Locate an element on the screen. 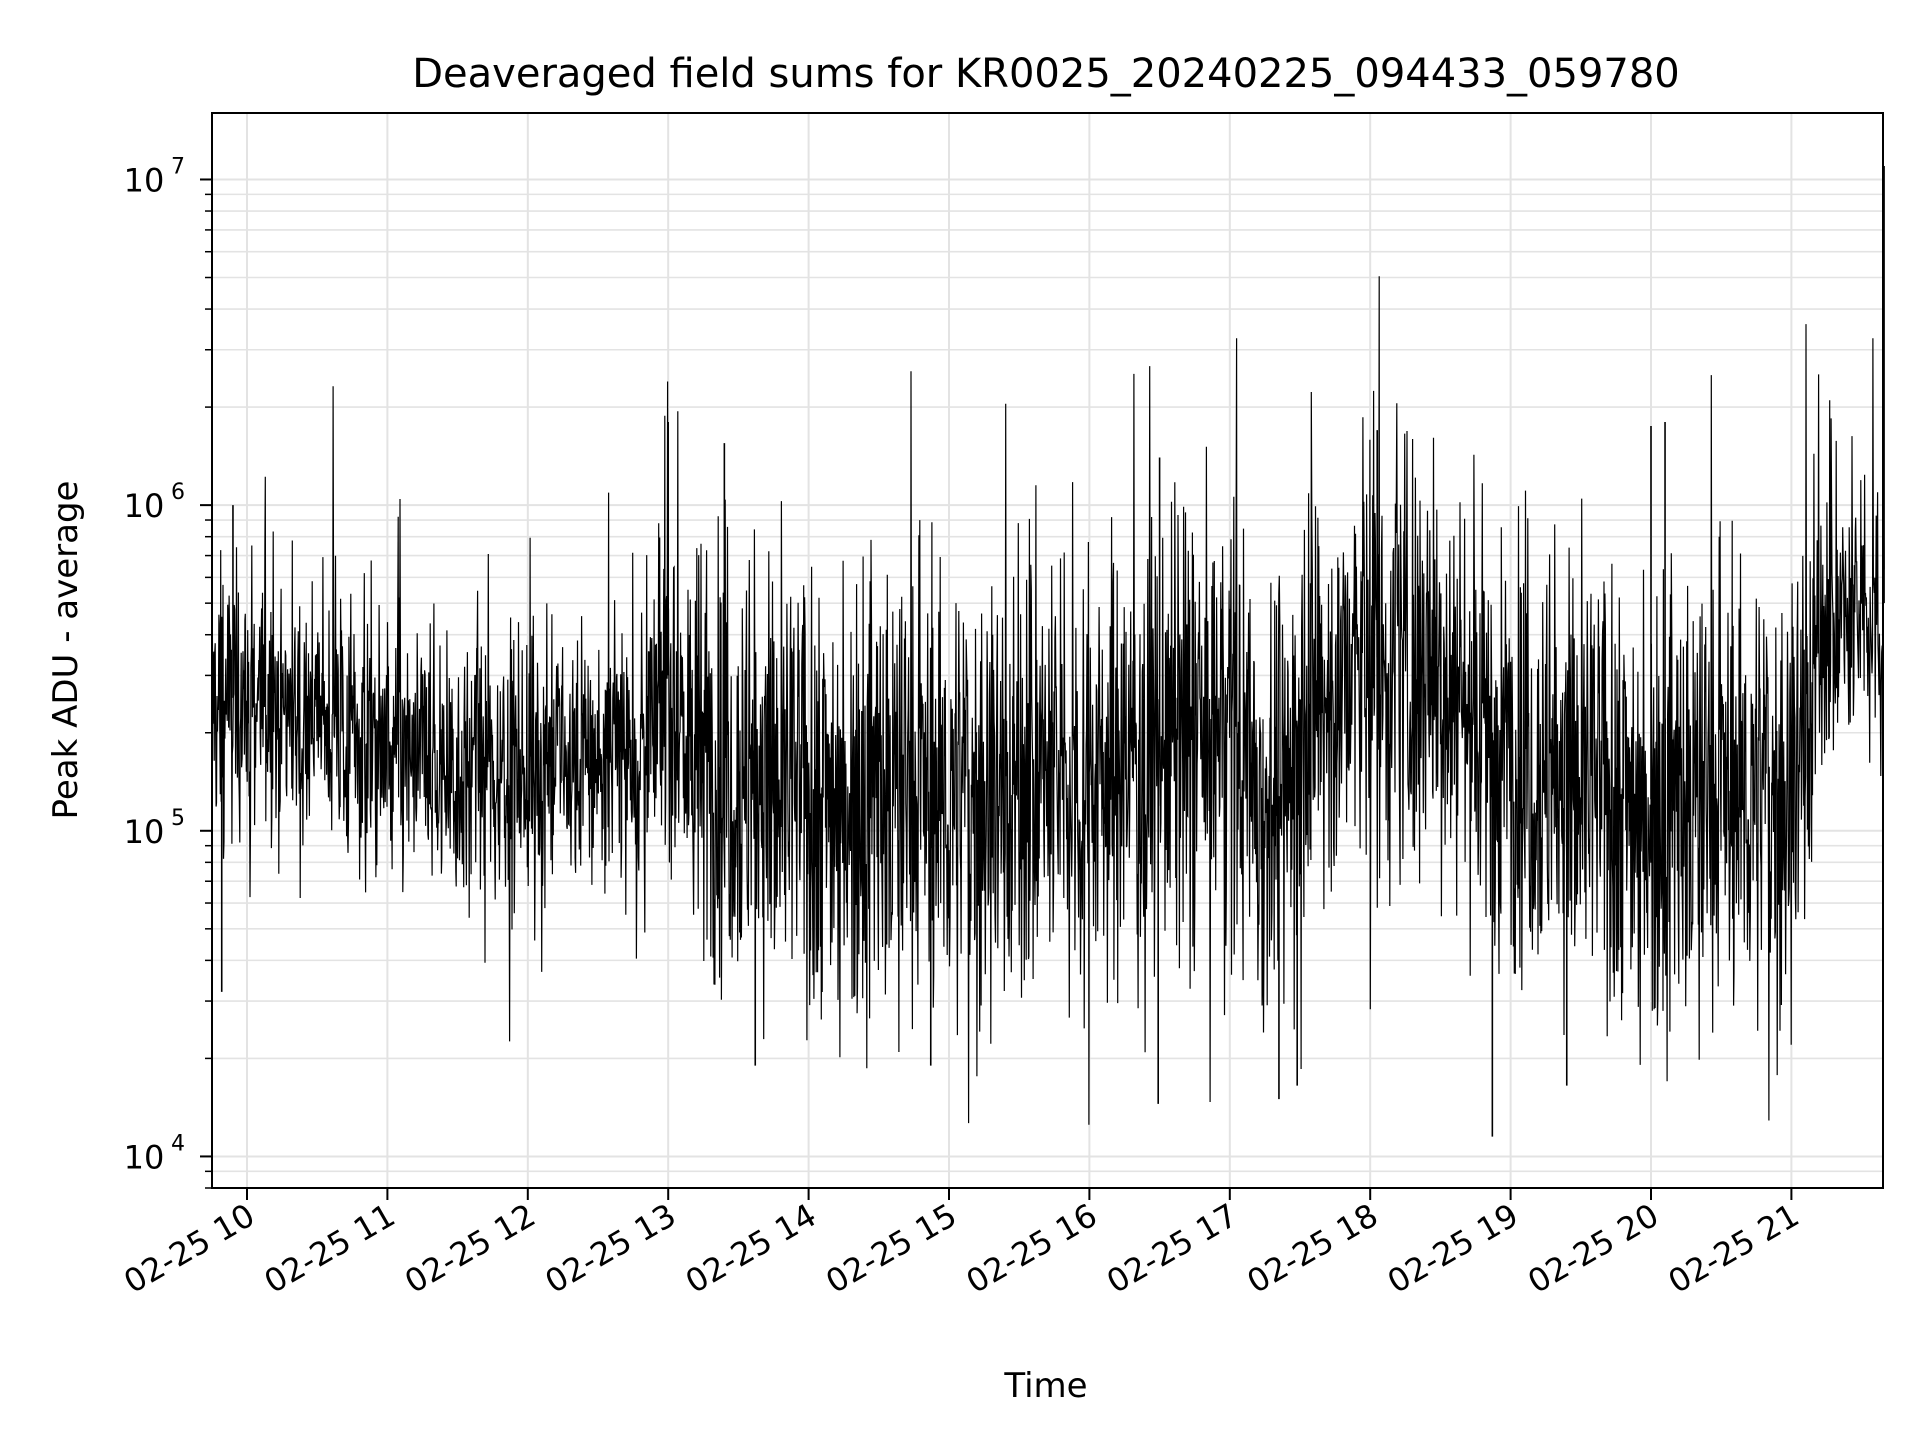 This screenshot has width=1920, height=1440. y-tick-label-exponent: 7 is located at coordinates (178, 166).